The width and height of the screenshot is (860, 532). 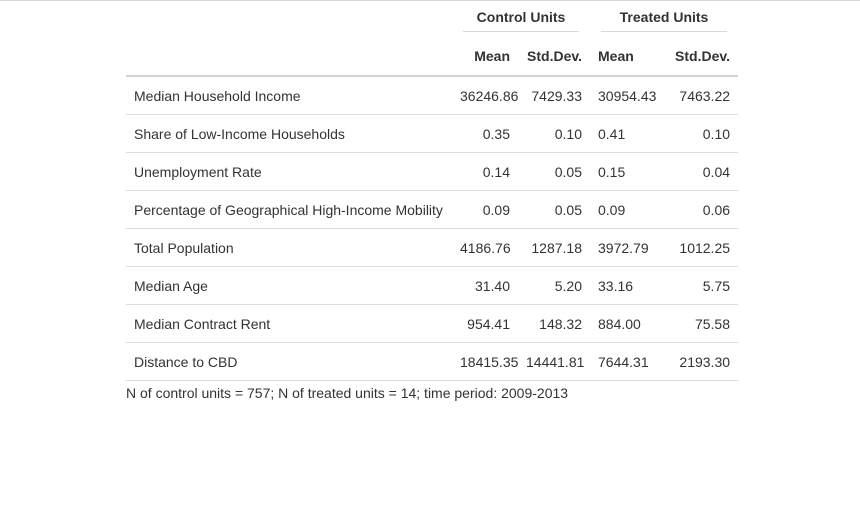 I want to click on cell-treated-std: 5.75, so click(x=699, y=285).